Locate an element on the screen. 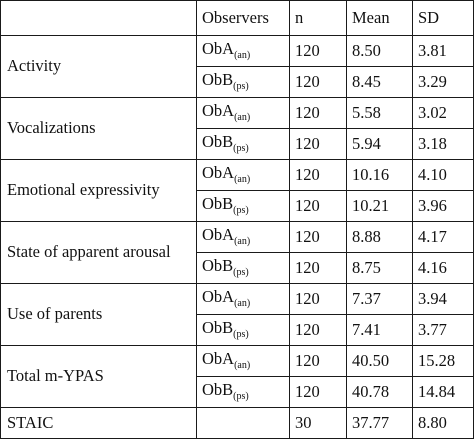  mean-cell: 40.50 is located at coordinates (379, 361).